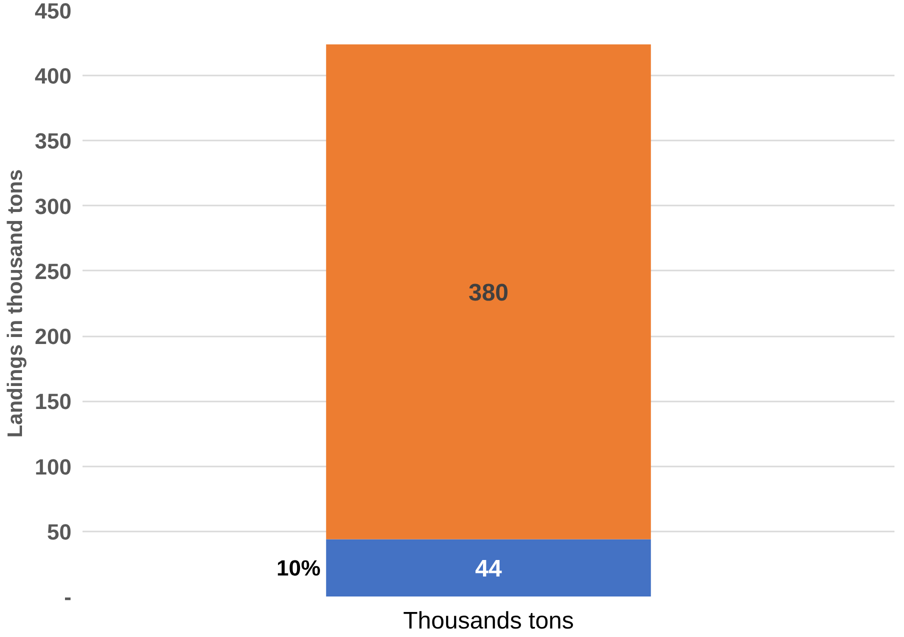  I want to click on x-tick-label: Thousands tons, so click(488, 621).